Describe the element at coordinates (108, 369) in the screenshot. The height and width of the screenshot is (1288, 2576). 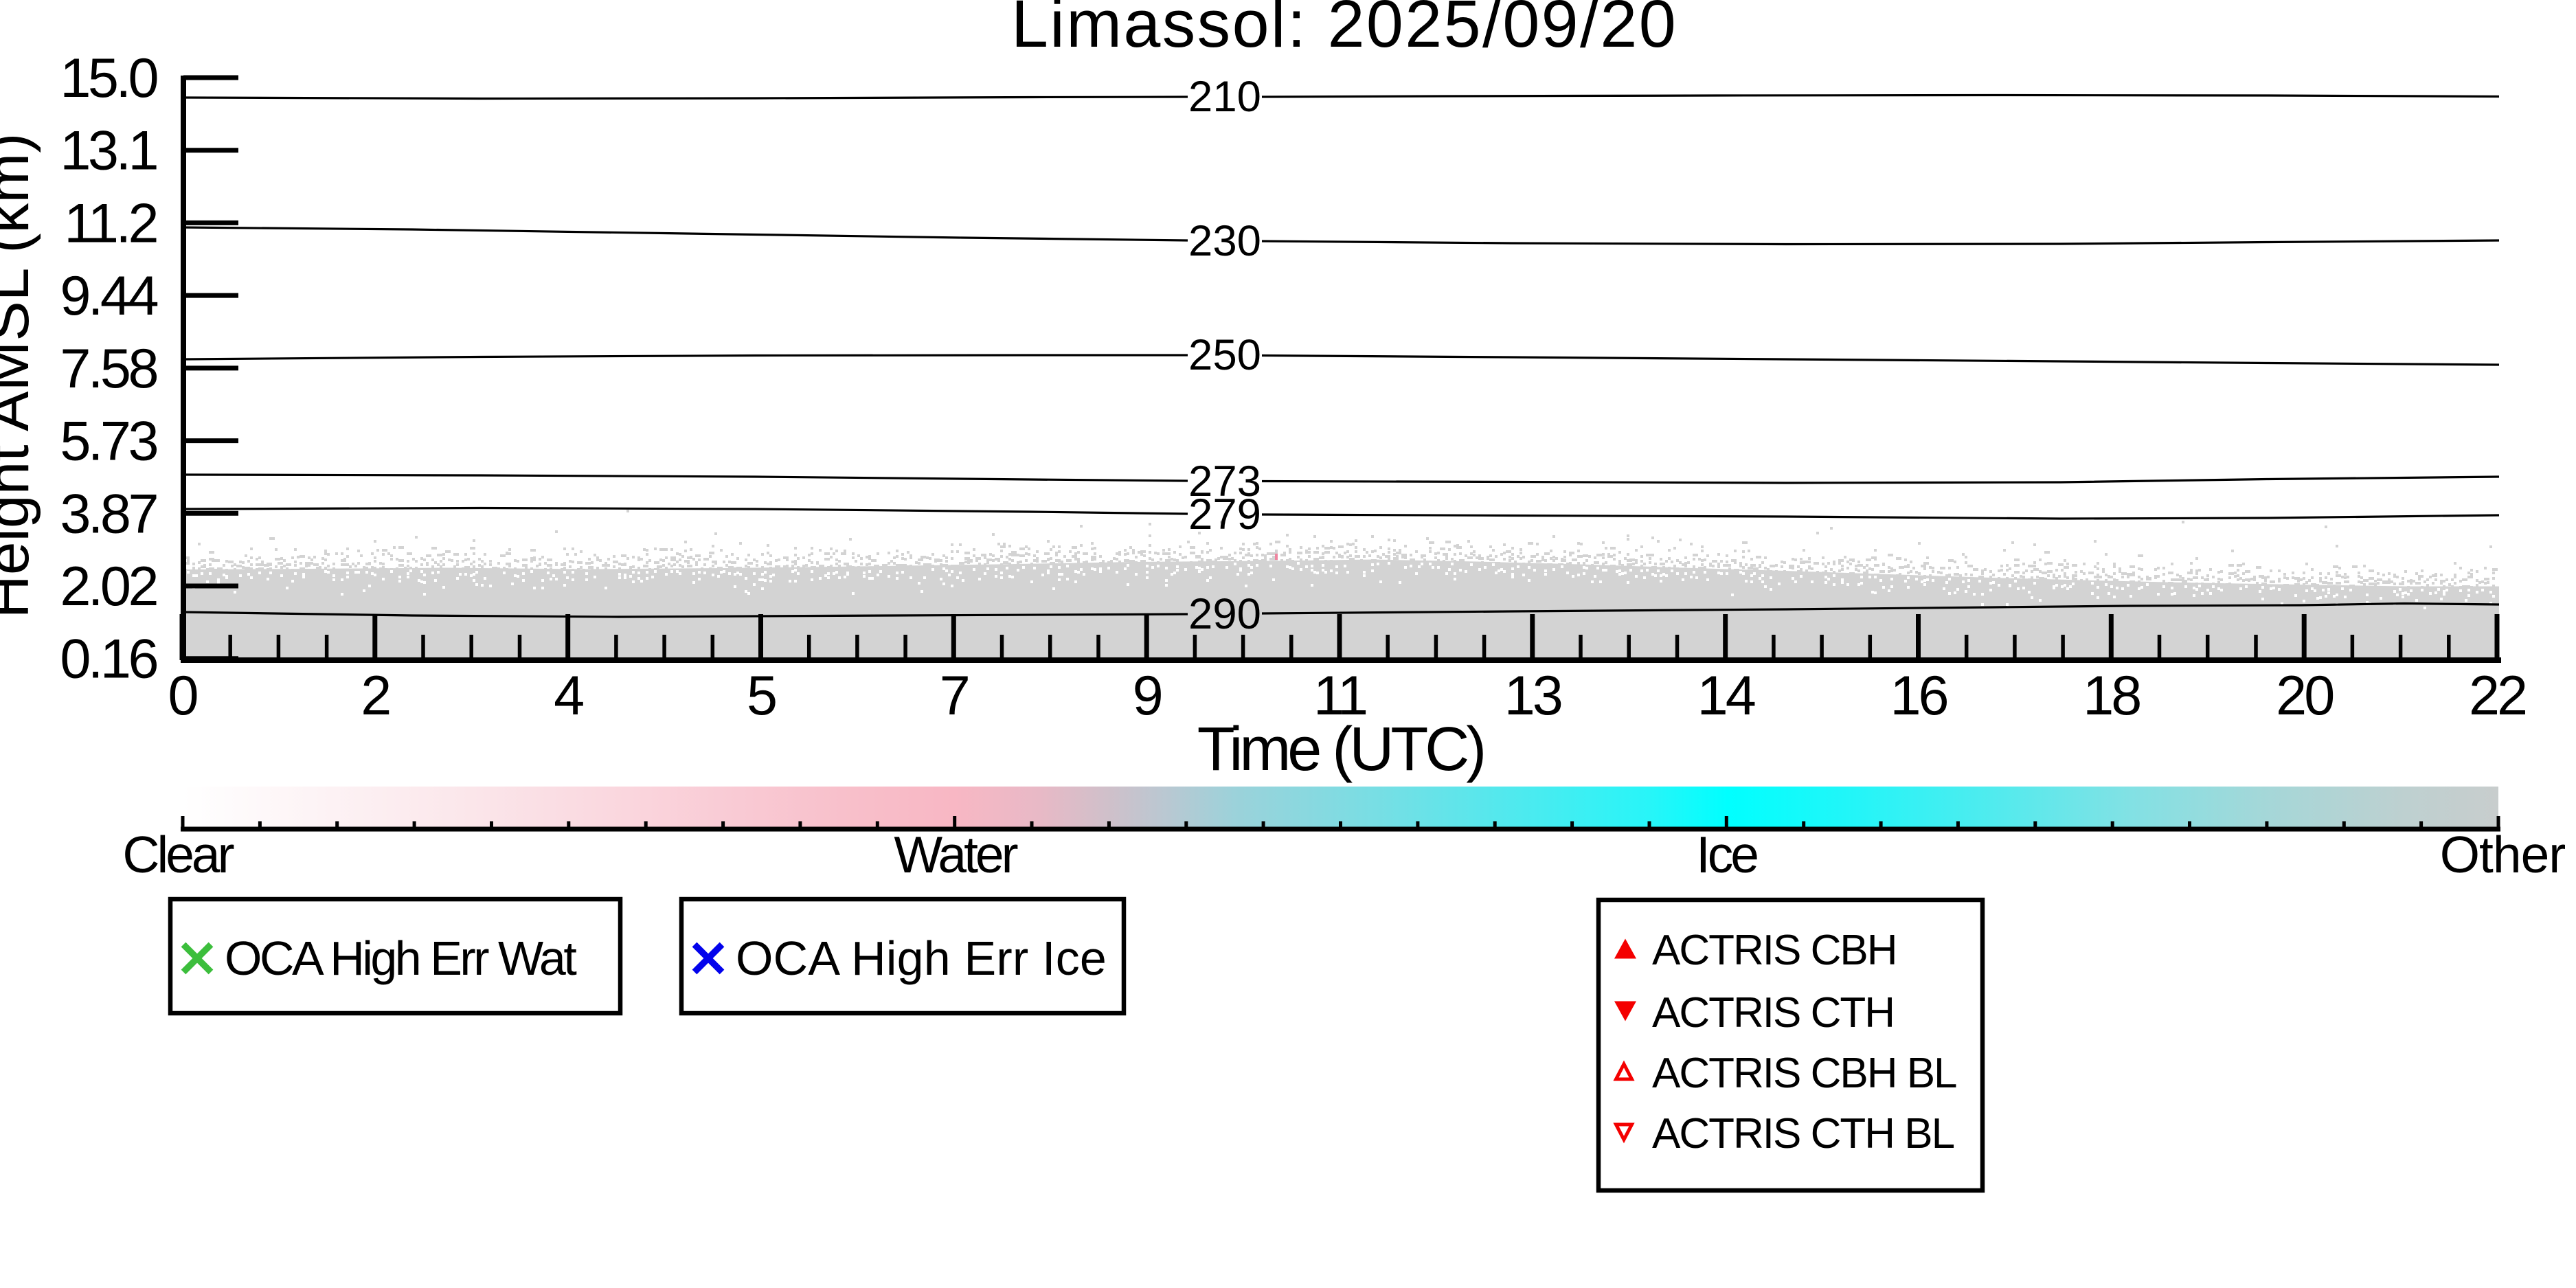
I see `svg-text: 7.58` at that location.